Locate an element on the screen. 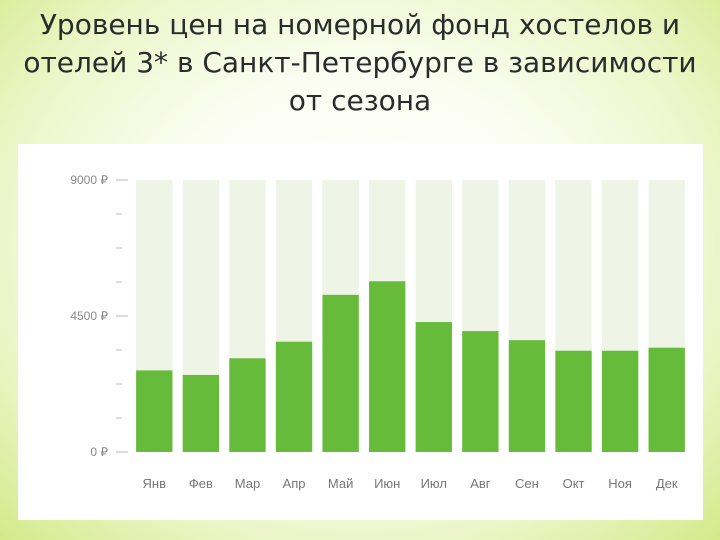 This screenshot has width=720, height=540. x-category-label: Апр is located at coordinates (294, 483).